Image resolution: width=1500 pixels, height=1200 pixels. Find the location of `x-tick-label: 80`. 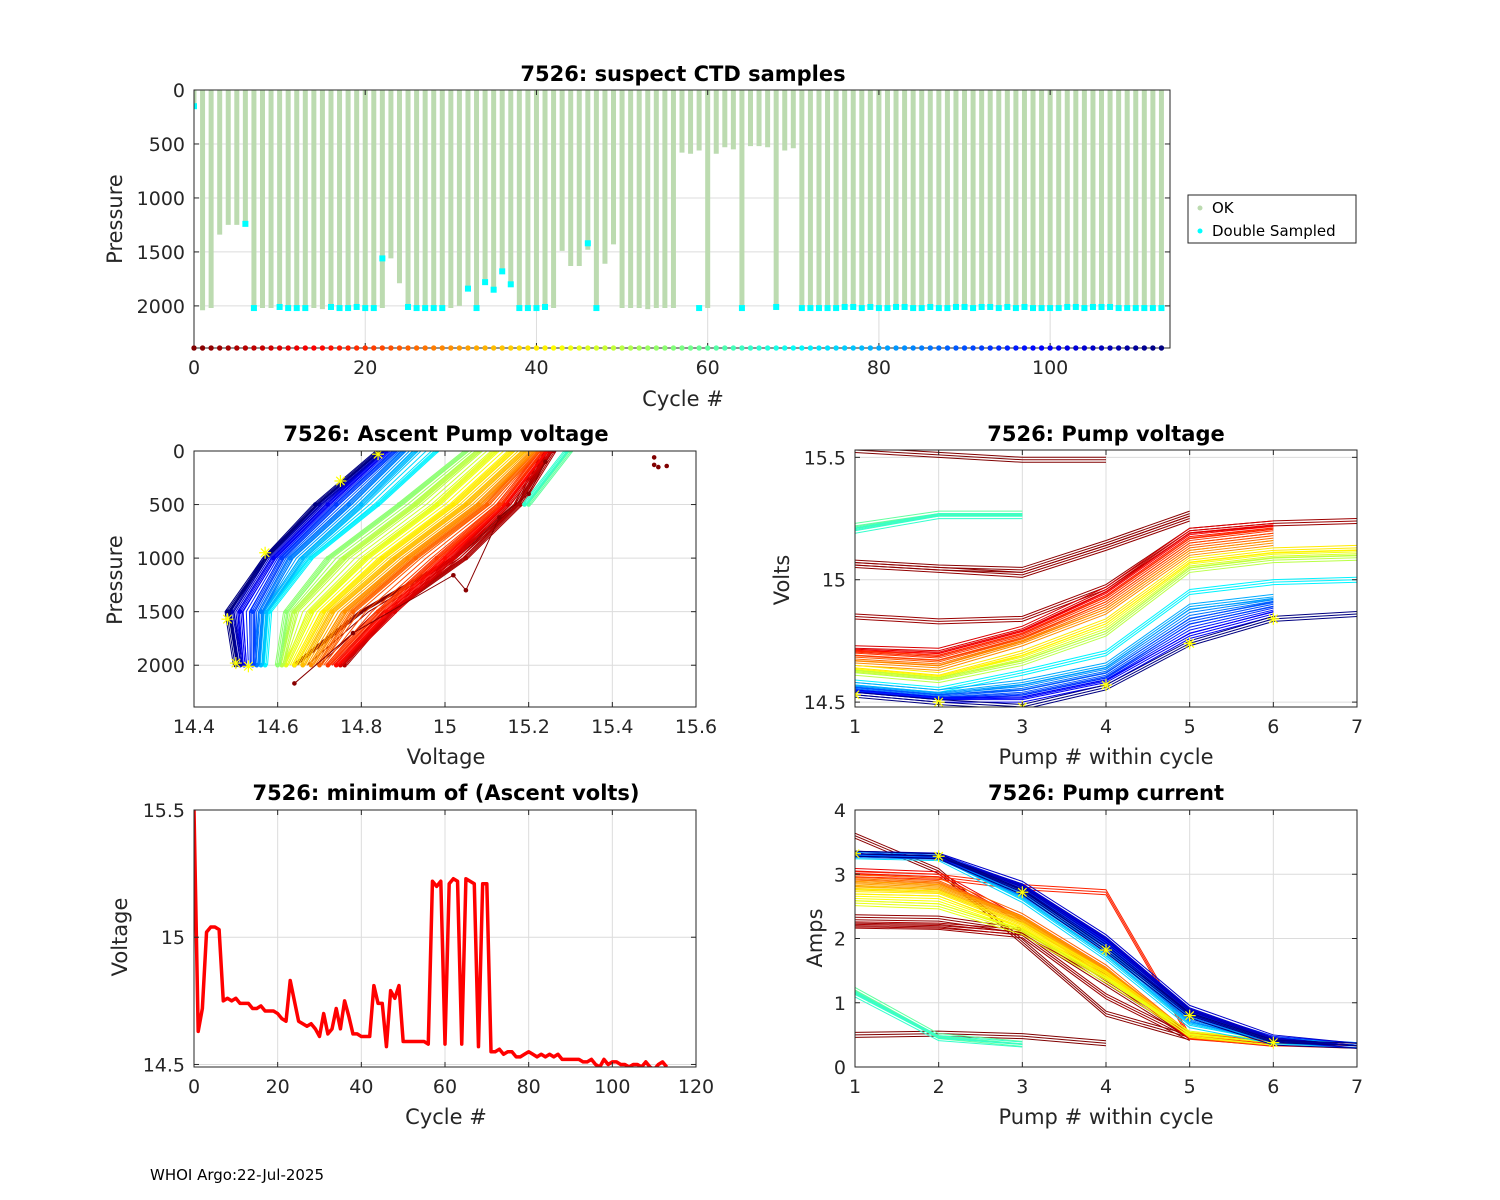

x-tick-label: 80 is located at coordinates (529, 1087).